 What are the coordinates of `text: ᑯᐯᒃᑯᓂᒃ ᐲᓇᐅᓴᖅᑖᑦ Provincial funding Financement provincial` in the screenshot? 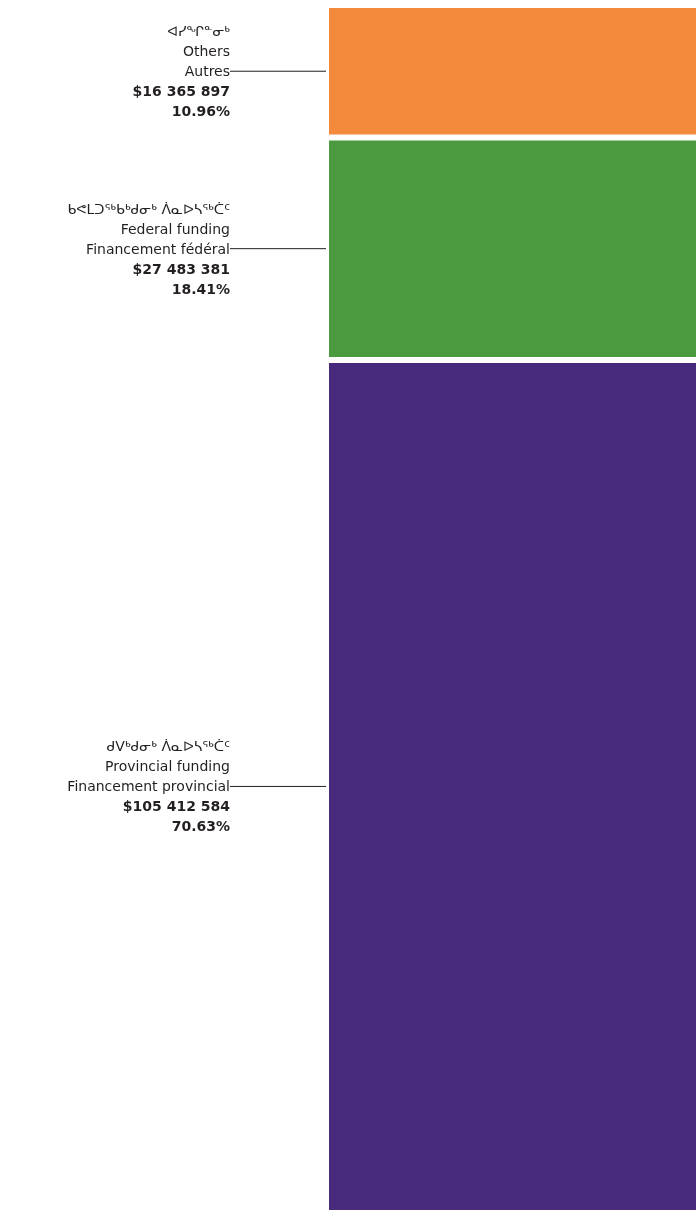 It's located at (148, 766).